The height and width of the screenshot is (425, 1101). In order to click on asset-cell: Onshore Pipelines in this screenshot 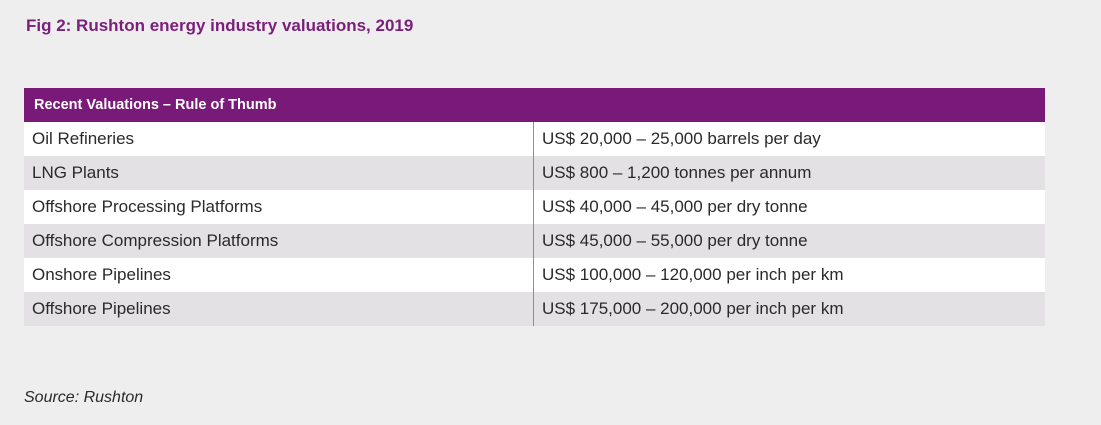, I will do `click(279, 275)`.